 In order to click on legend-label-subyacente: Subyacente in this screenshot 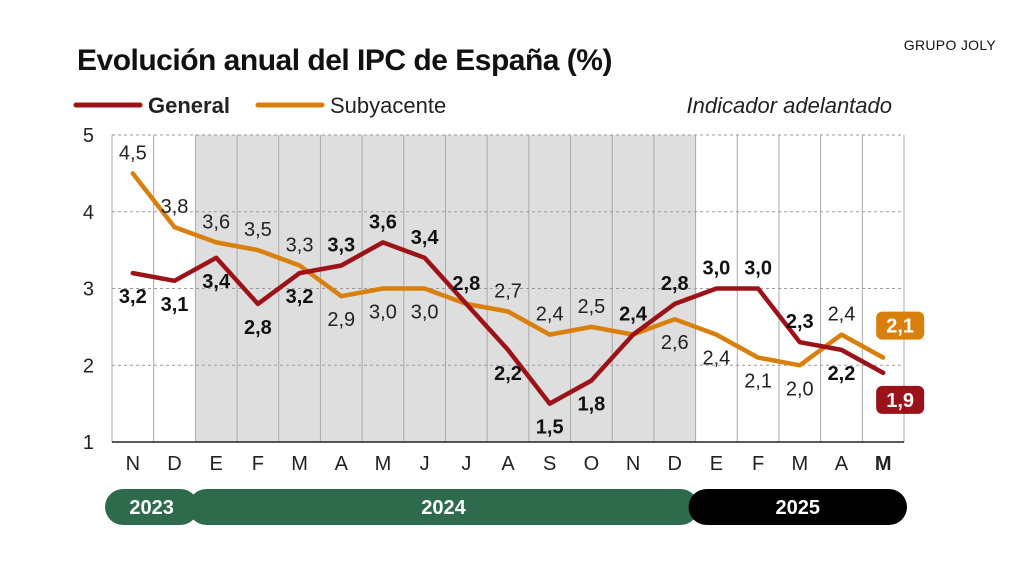, I will do `click(388, 105)`.